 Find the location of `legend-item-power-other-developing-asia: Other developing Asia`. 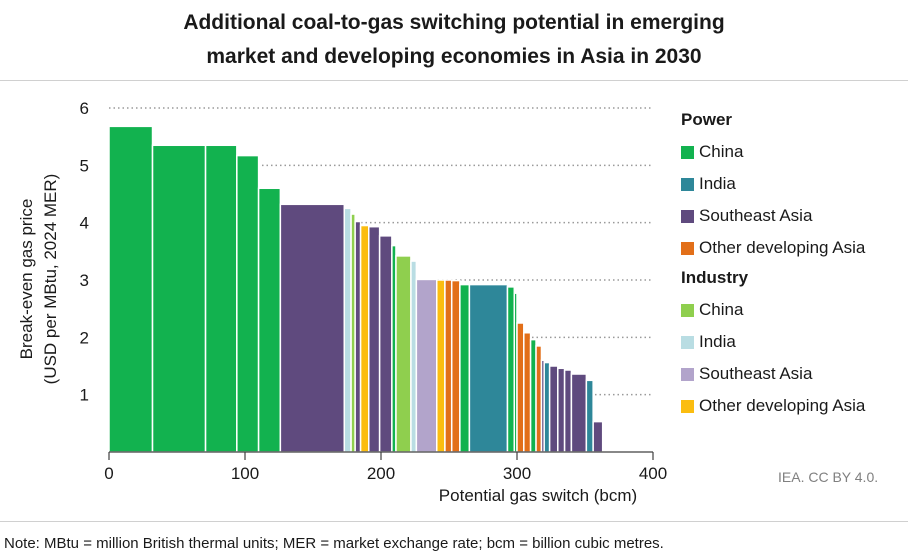

legend-item-power-other-developing-asia: Other developing Asia is located at coordinates (793, 248).